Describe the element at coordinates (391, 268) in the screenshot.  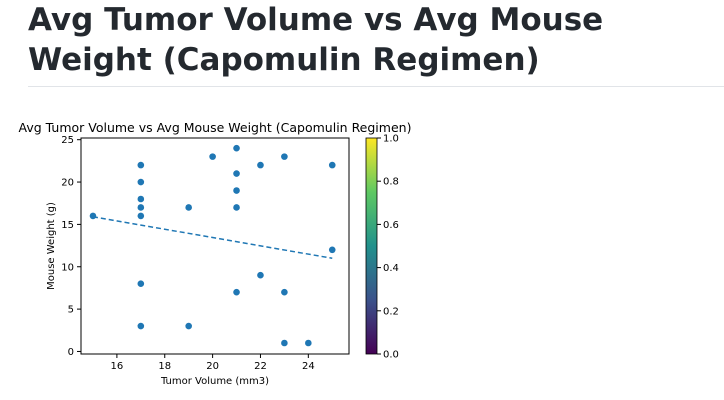
I see `colorbar-tick-label: 0.4` at that location.